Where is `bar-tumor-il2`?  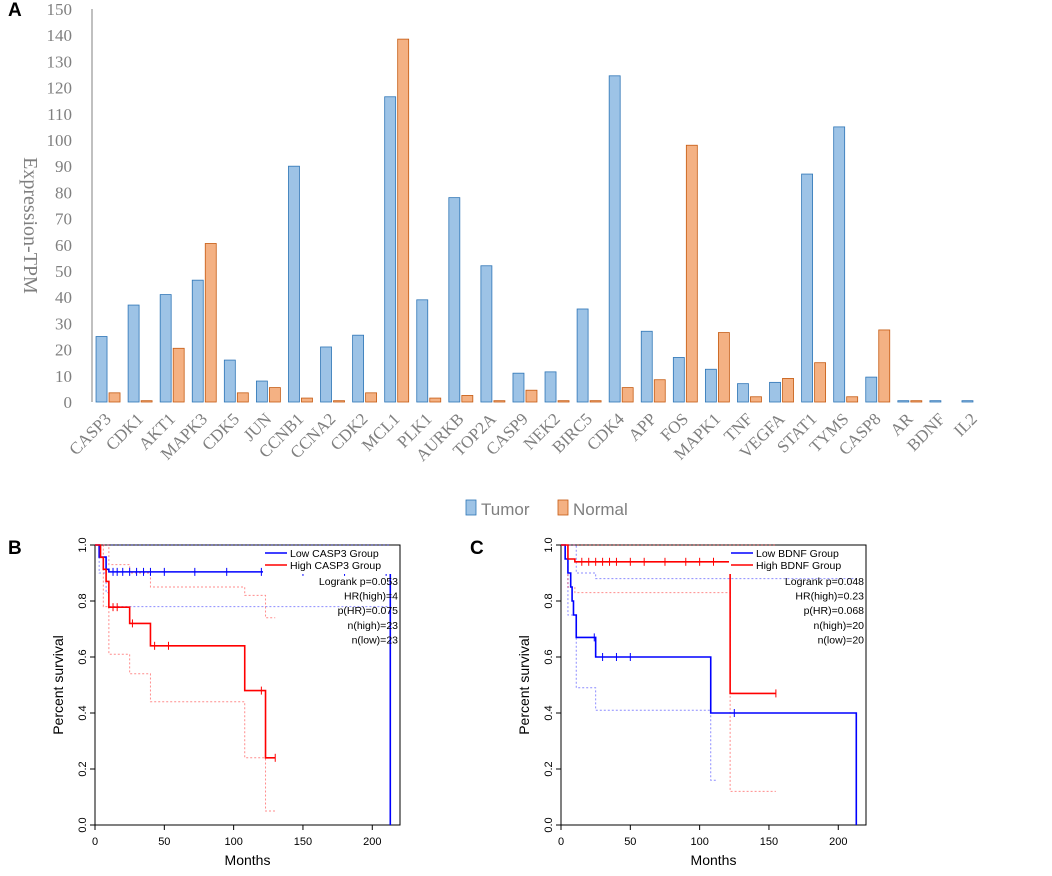 bar-tumor-il2 is located at coordinates (967, 401).